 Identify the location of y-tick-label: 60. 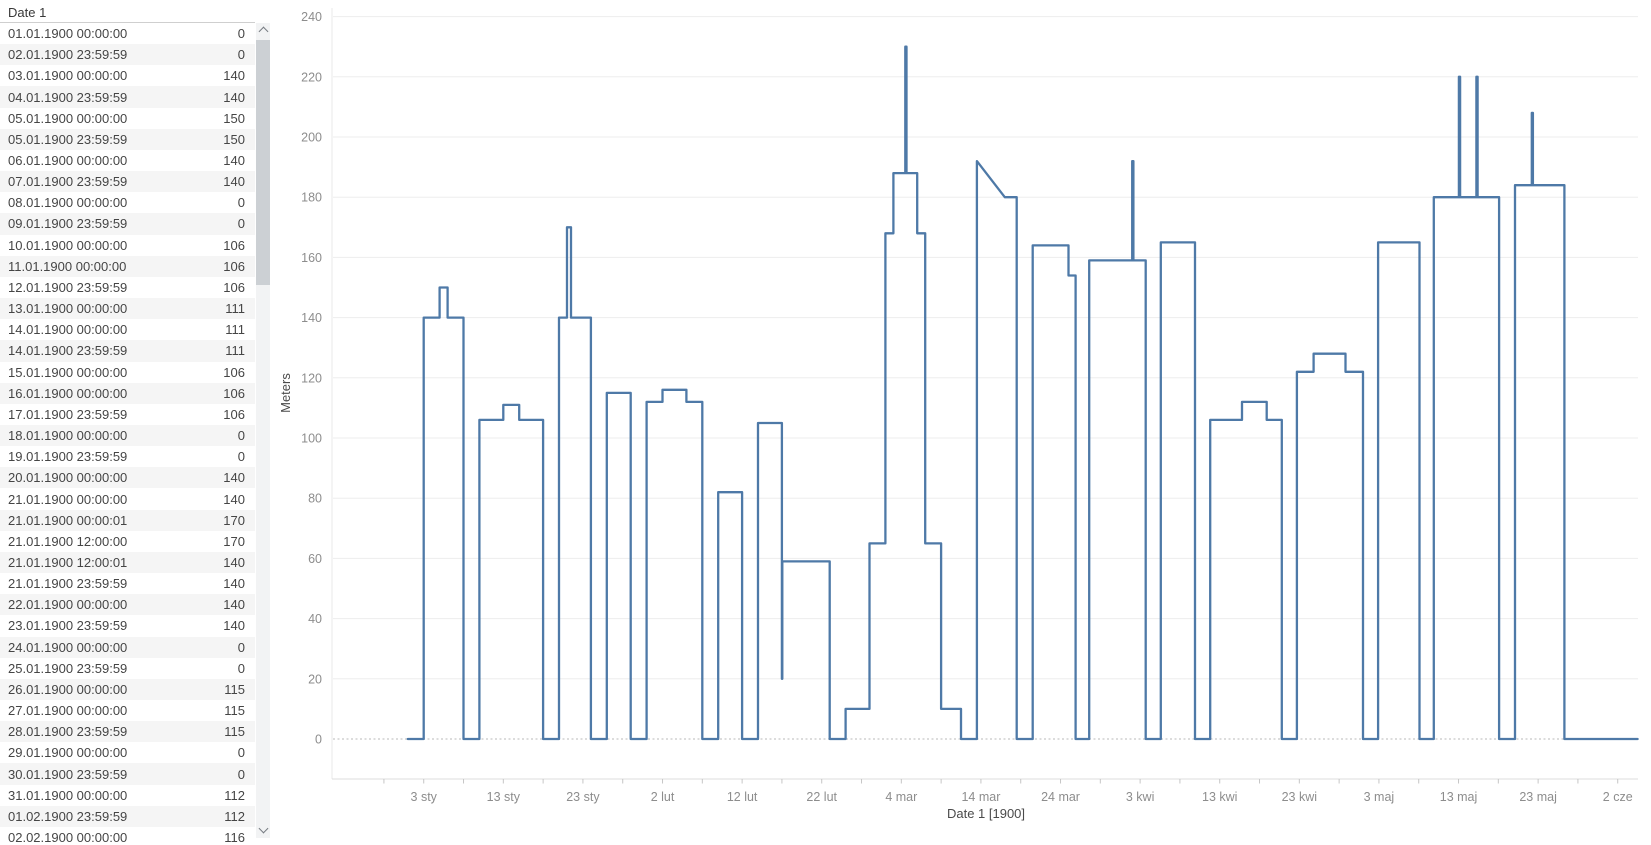
(315, 559).